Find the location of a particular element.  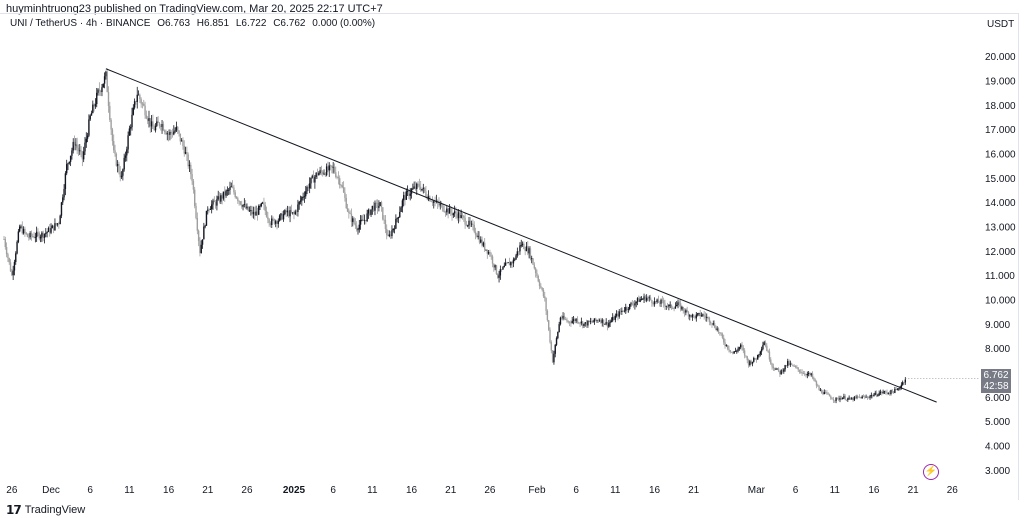

x-tick-label: 6 is located at coordinates (796, 490).